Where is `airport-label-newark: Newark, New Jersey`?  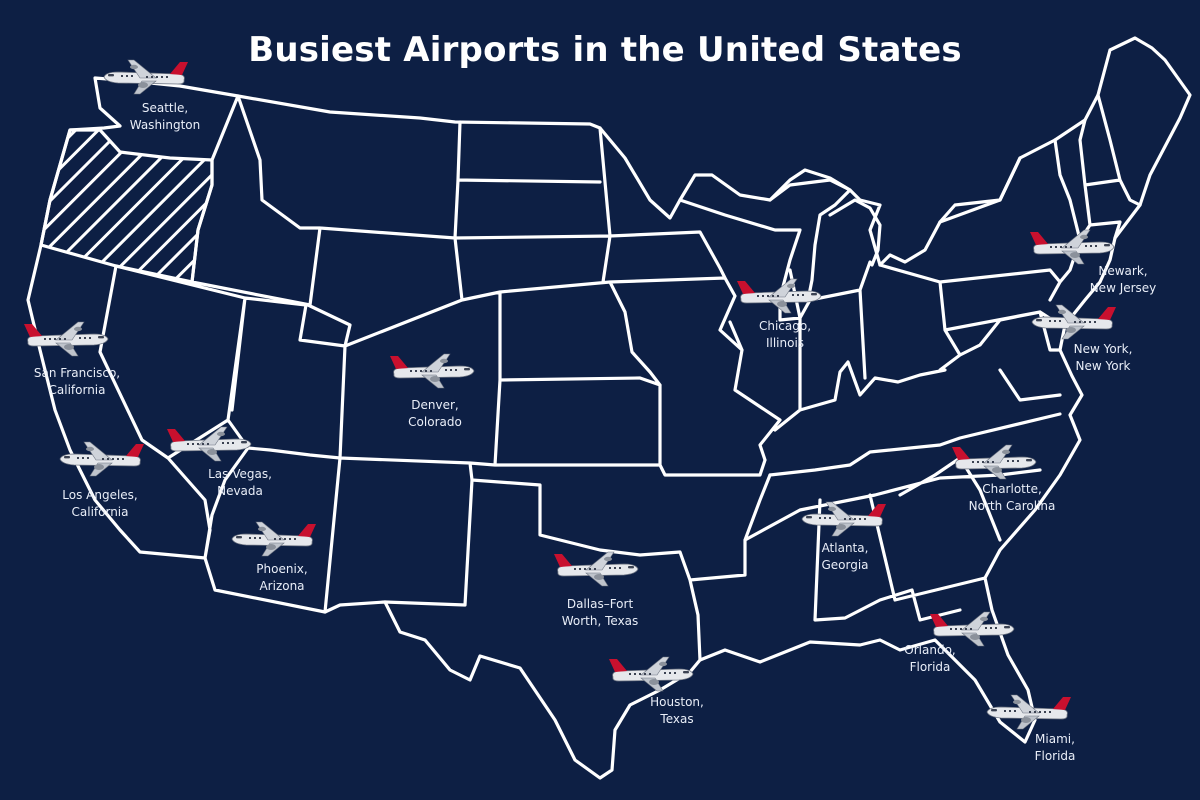
airport-label-newark: Newark, New Jersey is located at coordinates (1123, 280).